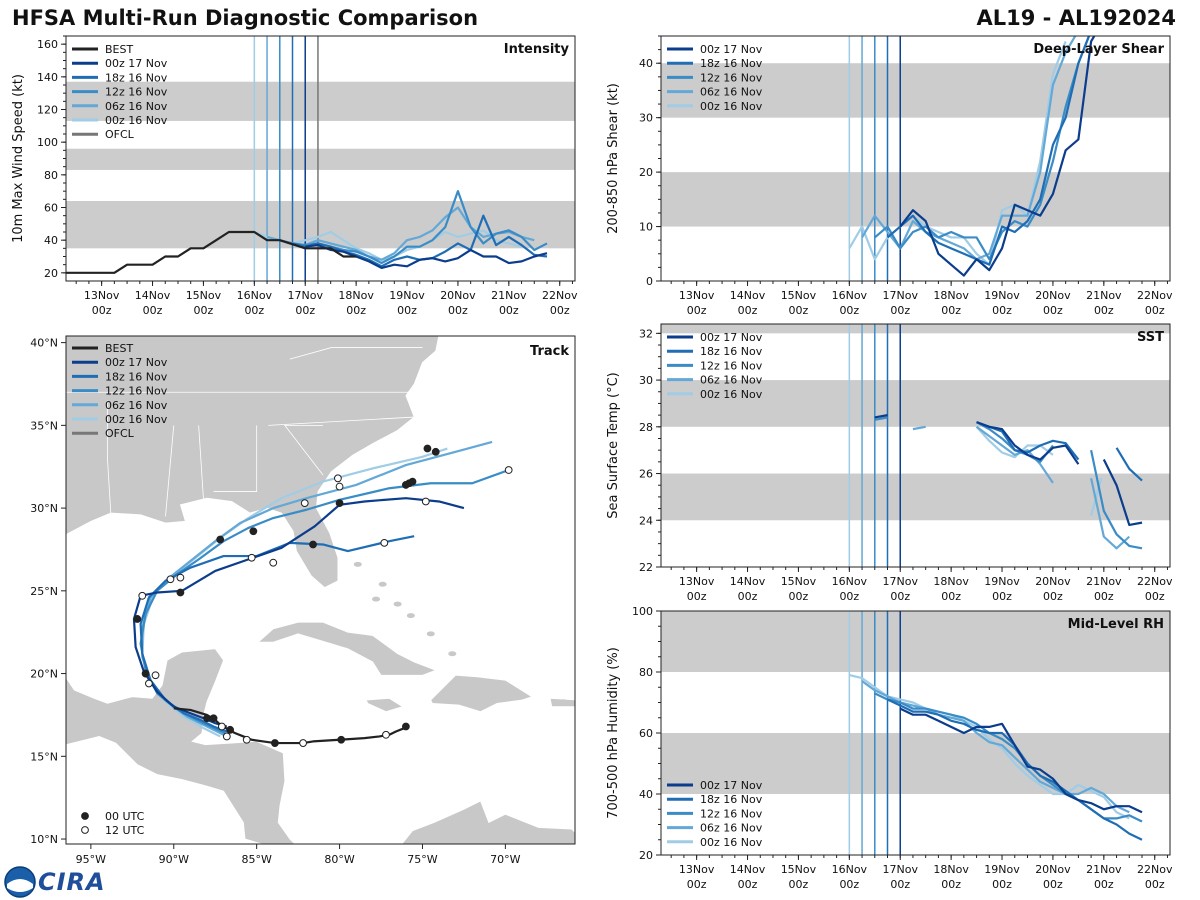 The height and width of the screenshot is (900, 1200). I want to click on intensity-legend-label: 12z 16 Nov, so click(136, 92).